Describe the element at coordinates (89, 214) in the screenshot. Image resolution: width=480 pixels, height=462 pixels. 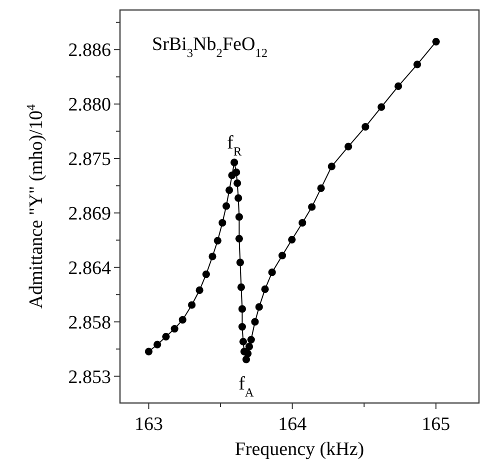
I see `y-tick-label: 2.869` at that location.